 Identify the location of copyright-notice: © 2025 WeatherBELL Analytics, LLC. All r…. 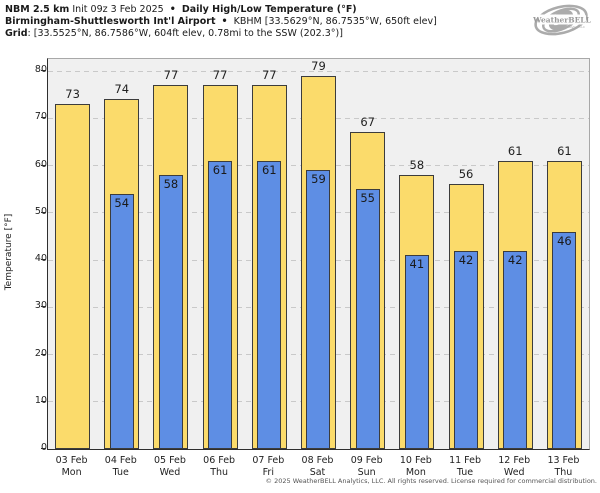
(431, 481).